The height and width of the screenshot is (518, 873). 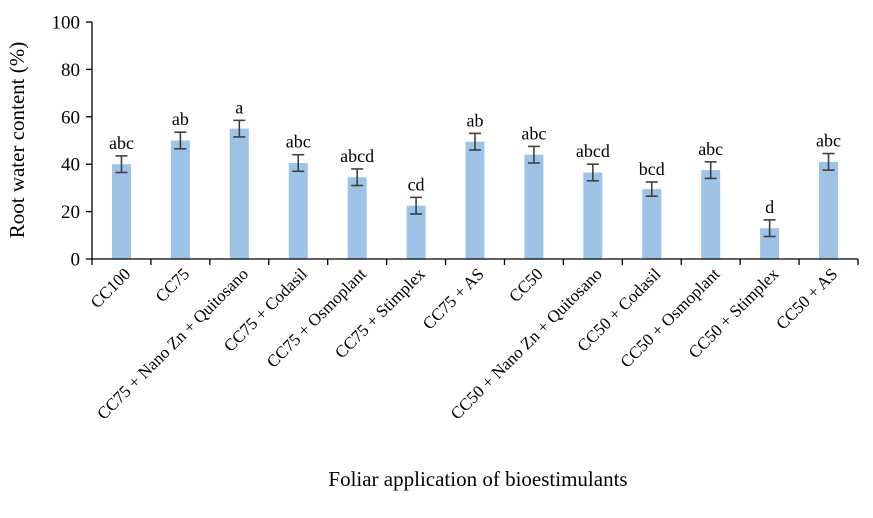 What do you see at coordinates (70, 212) in the screenshot?
I see `y-tick-label: 20` at bounding box center [70, 212].